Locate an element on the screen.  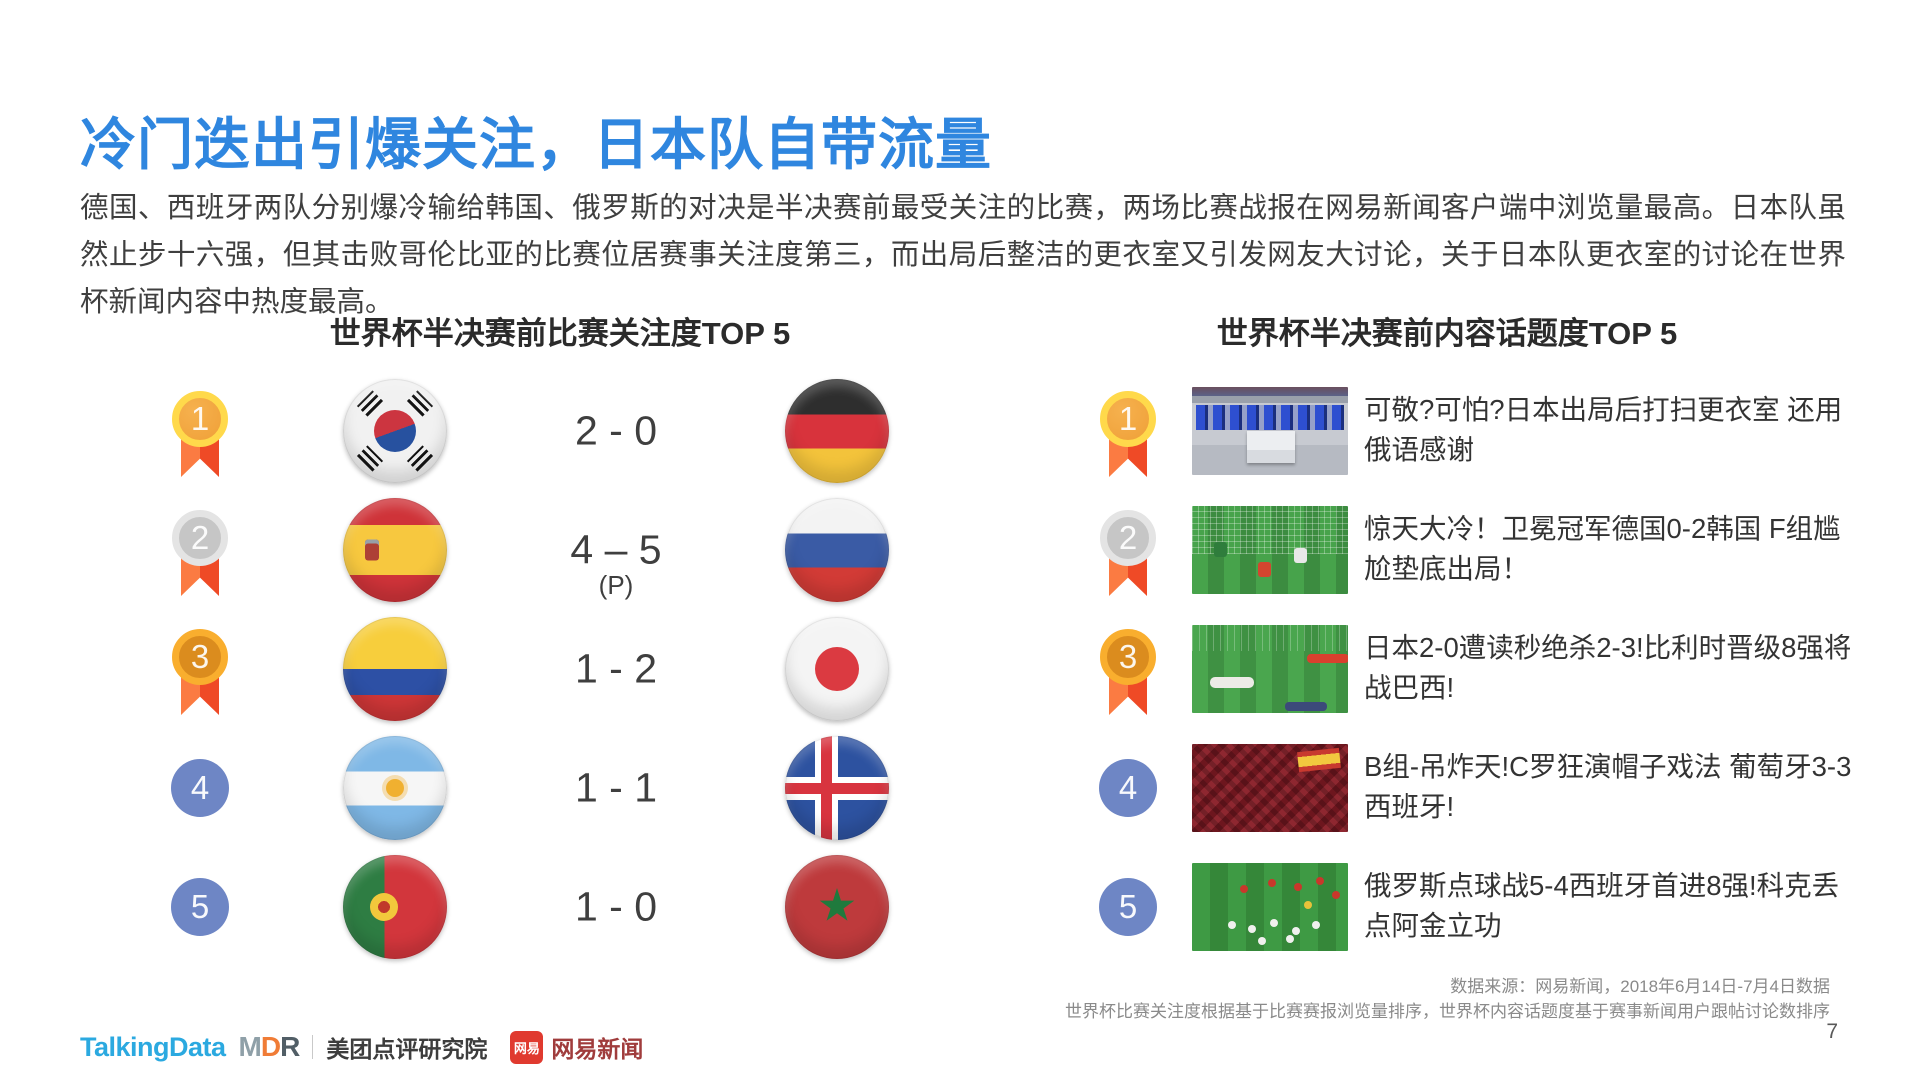
score-value: 2 - 0 is located at coordinates (616, 430).